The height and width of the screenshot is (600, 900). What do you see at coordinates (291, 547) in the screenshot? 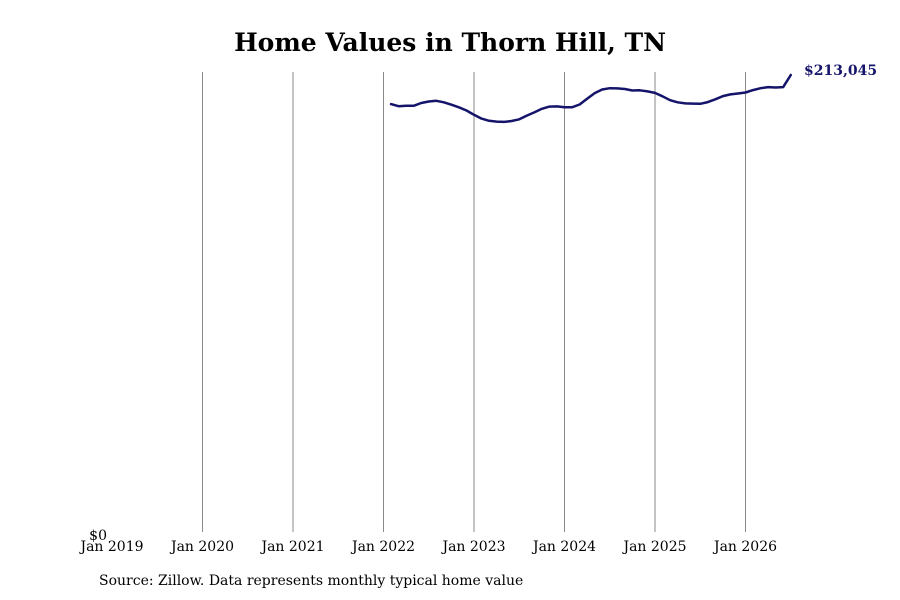
I see `x-tick-label: Jan 2021` at bounding box center [291, 547].